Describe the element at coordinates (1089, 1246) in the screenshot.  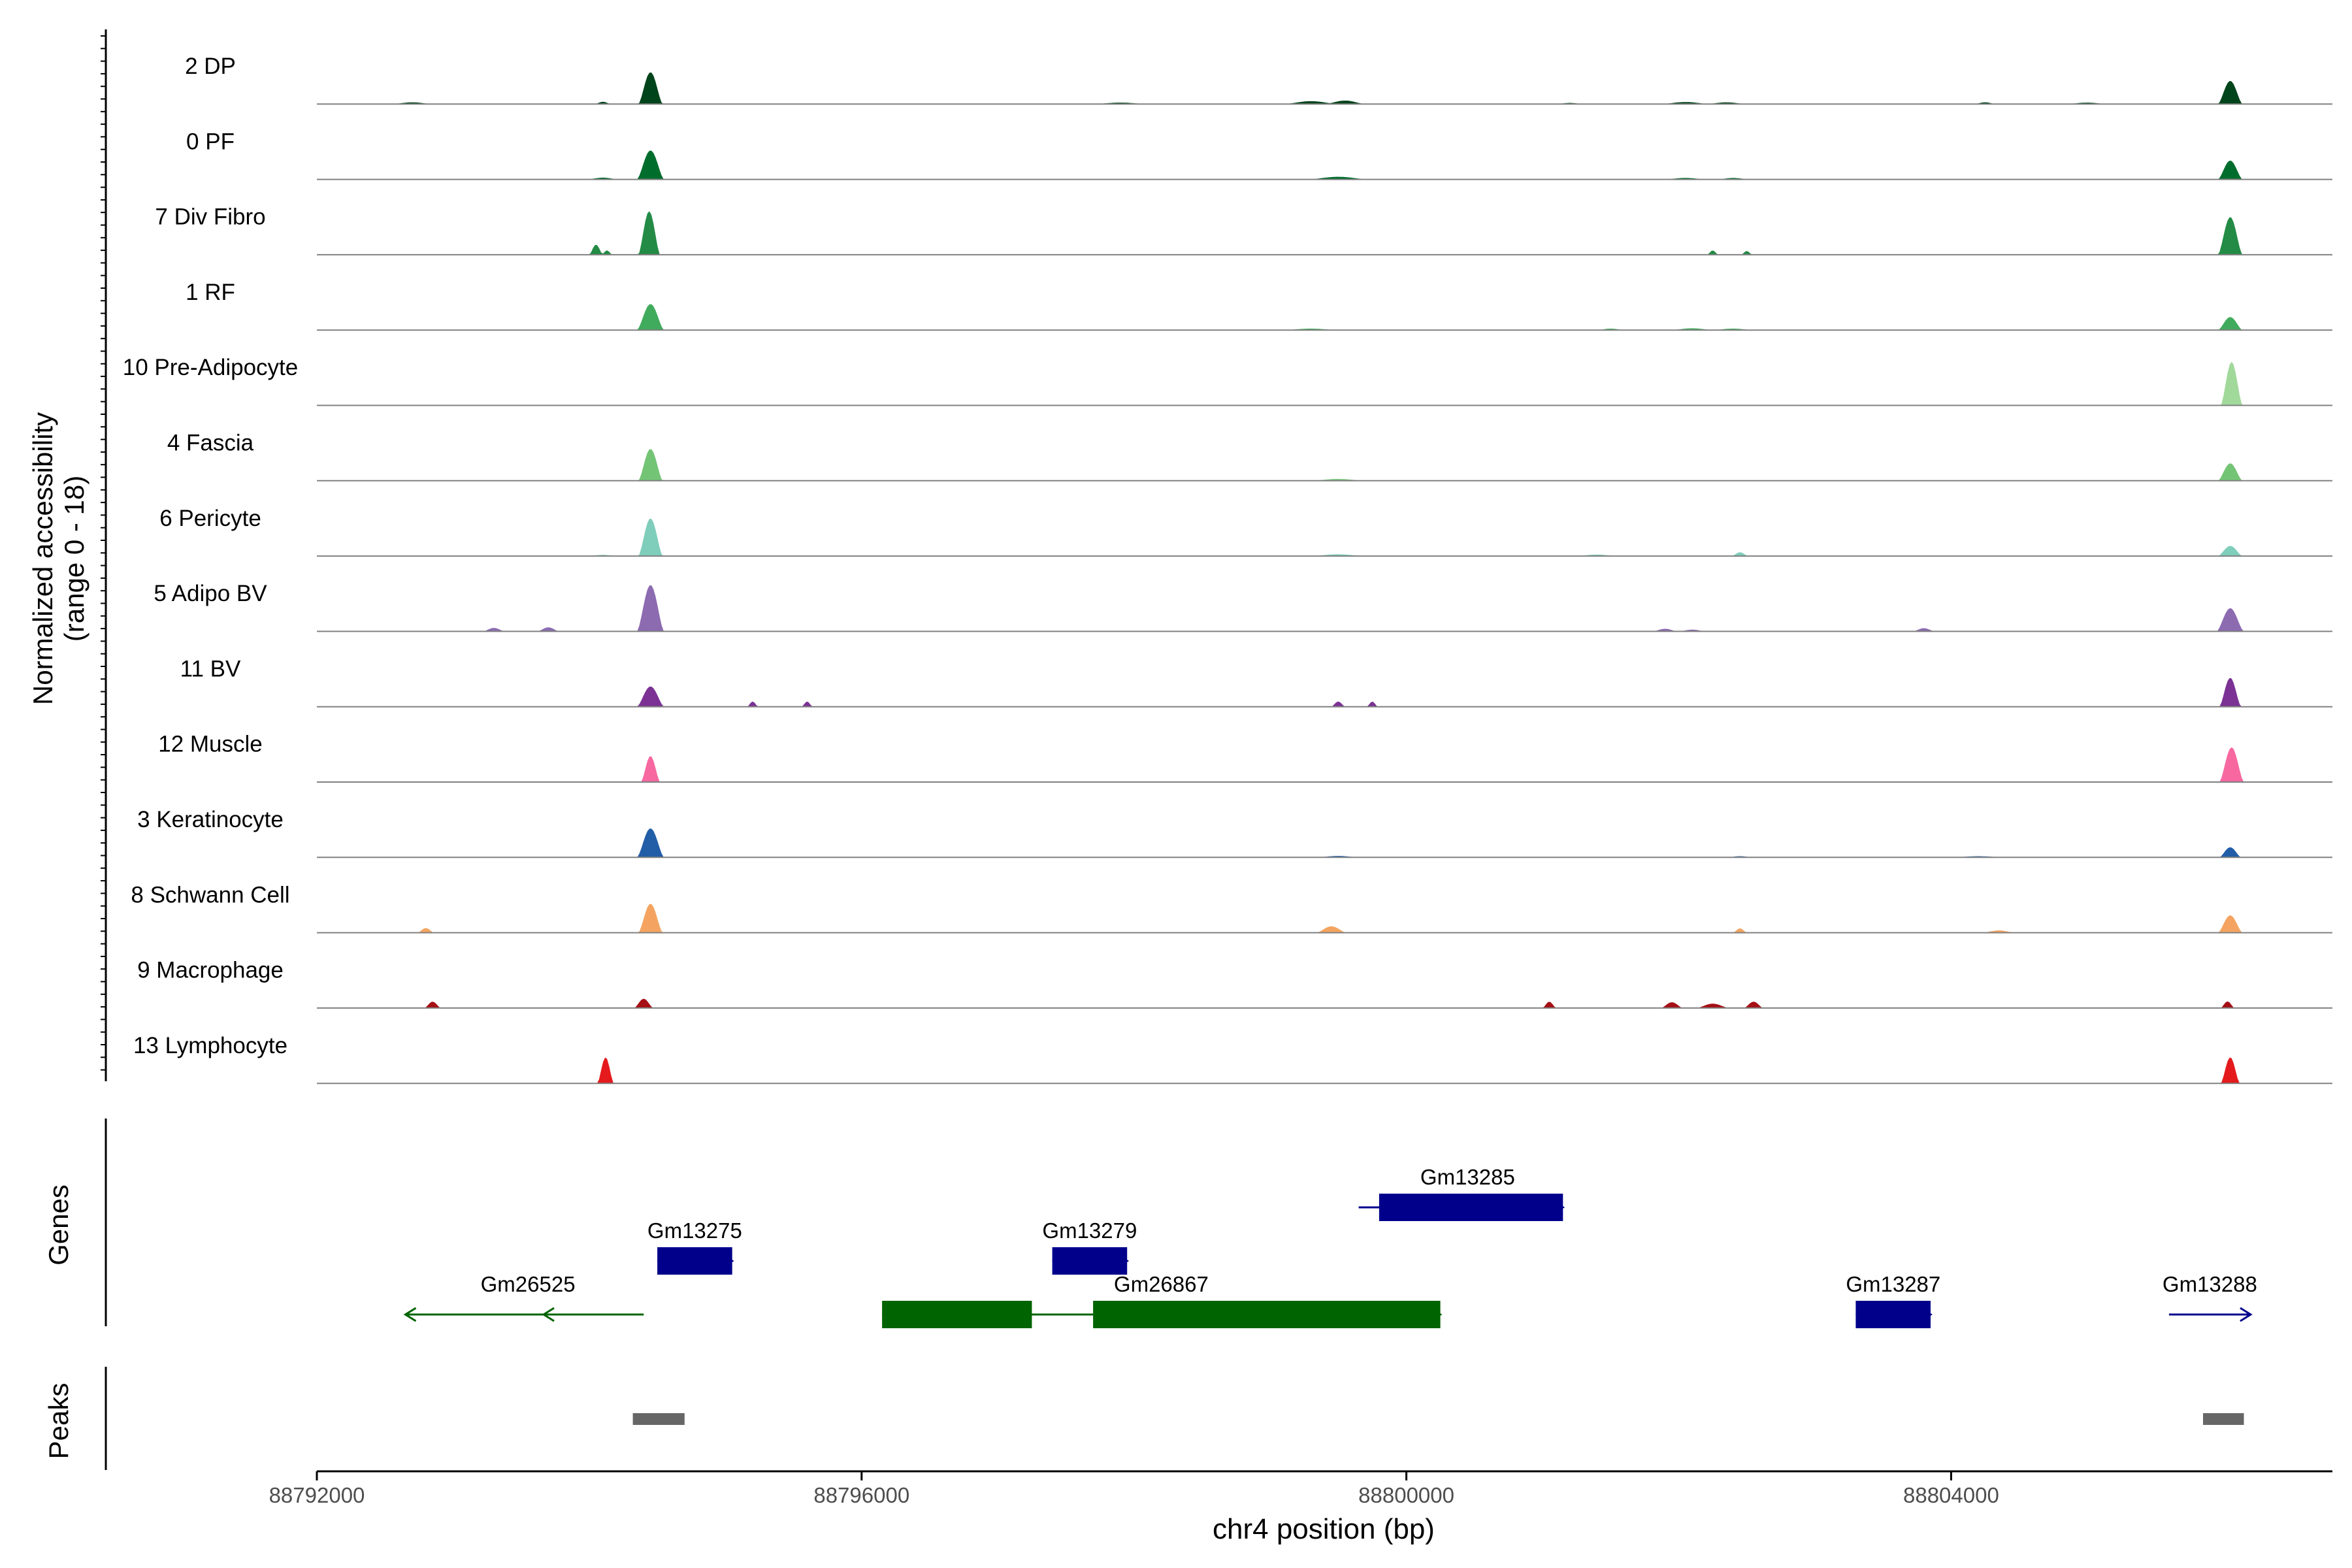
I see `gene-gm13279: Gm13279` at that location.